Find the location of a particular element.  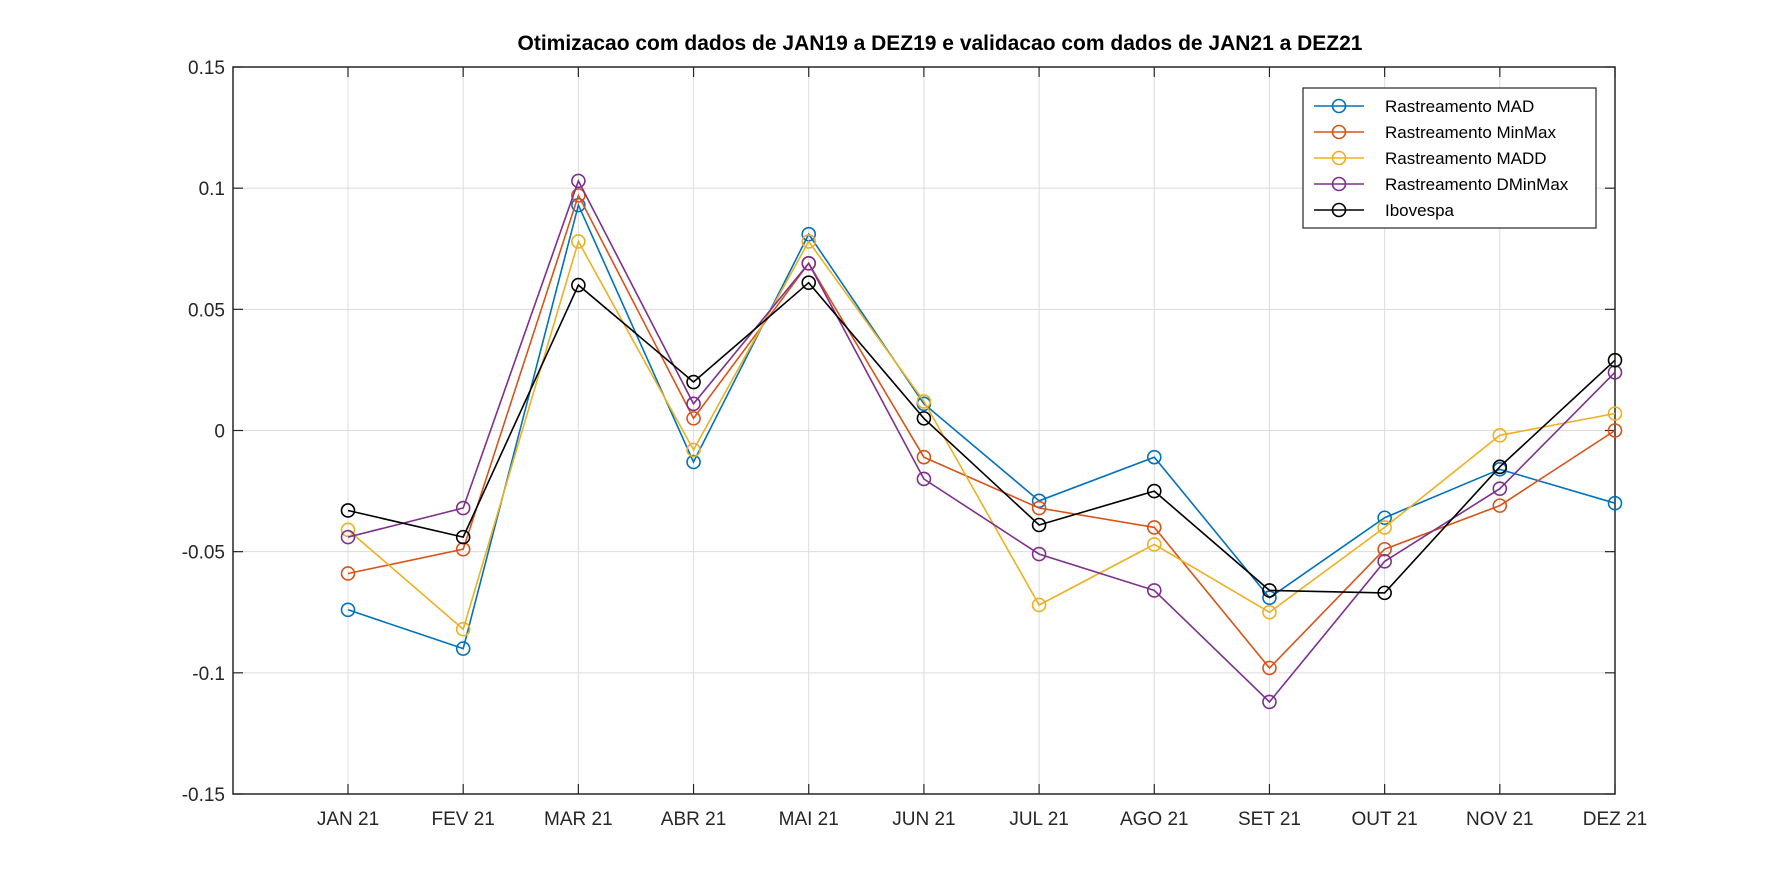

x-tick-label: JAN 21 is located at coordinates (348, 819).